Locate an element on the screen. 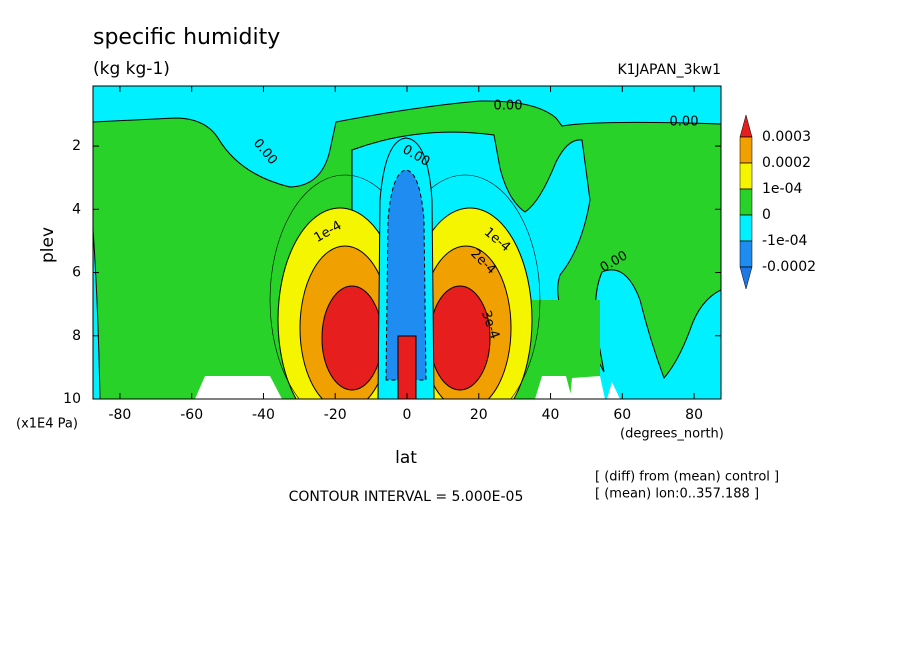  x-tick-label: -40 is located at coordinates (263, 415).